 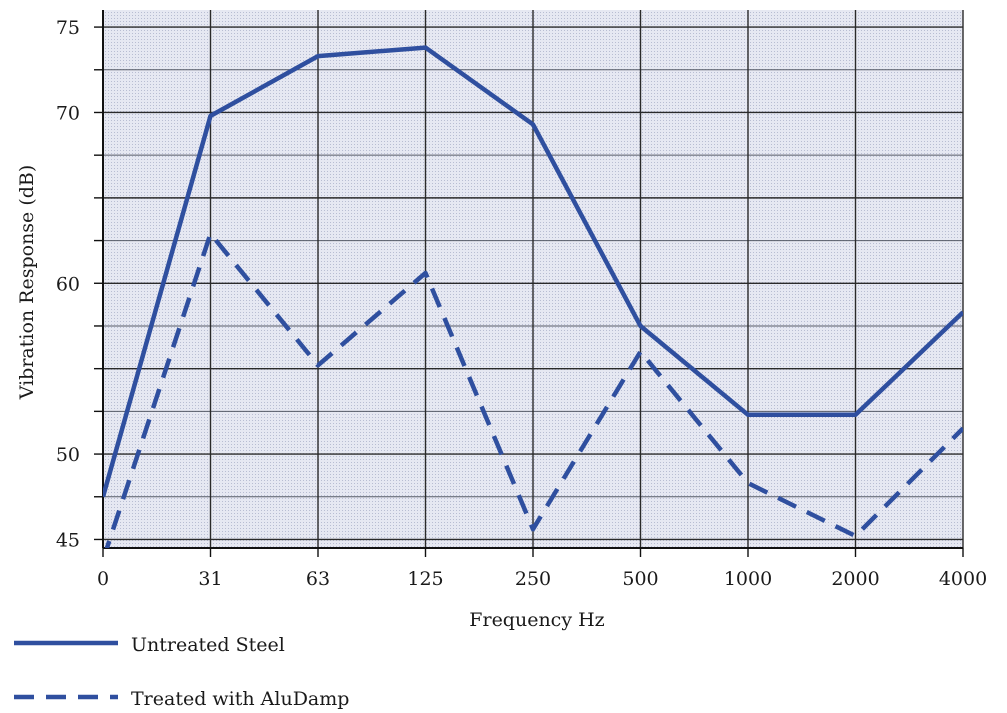 I want to click on x-tick-label: 2000, so click(x=855, y=579).